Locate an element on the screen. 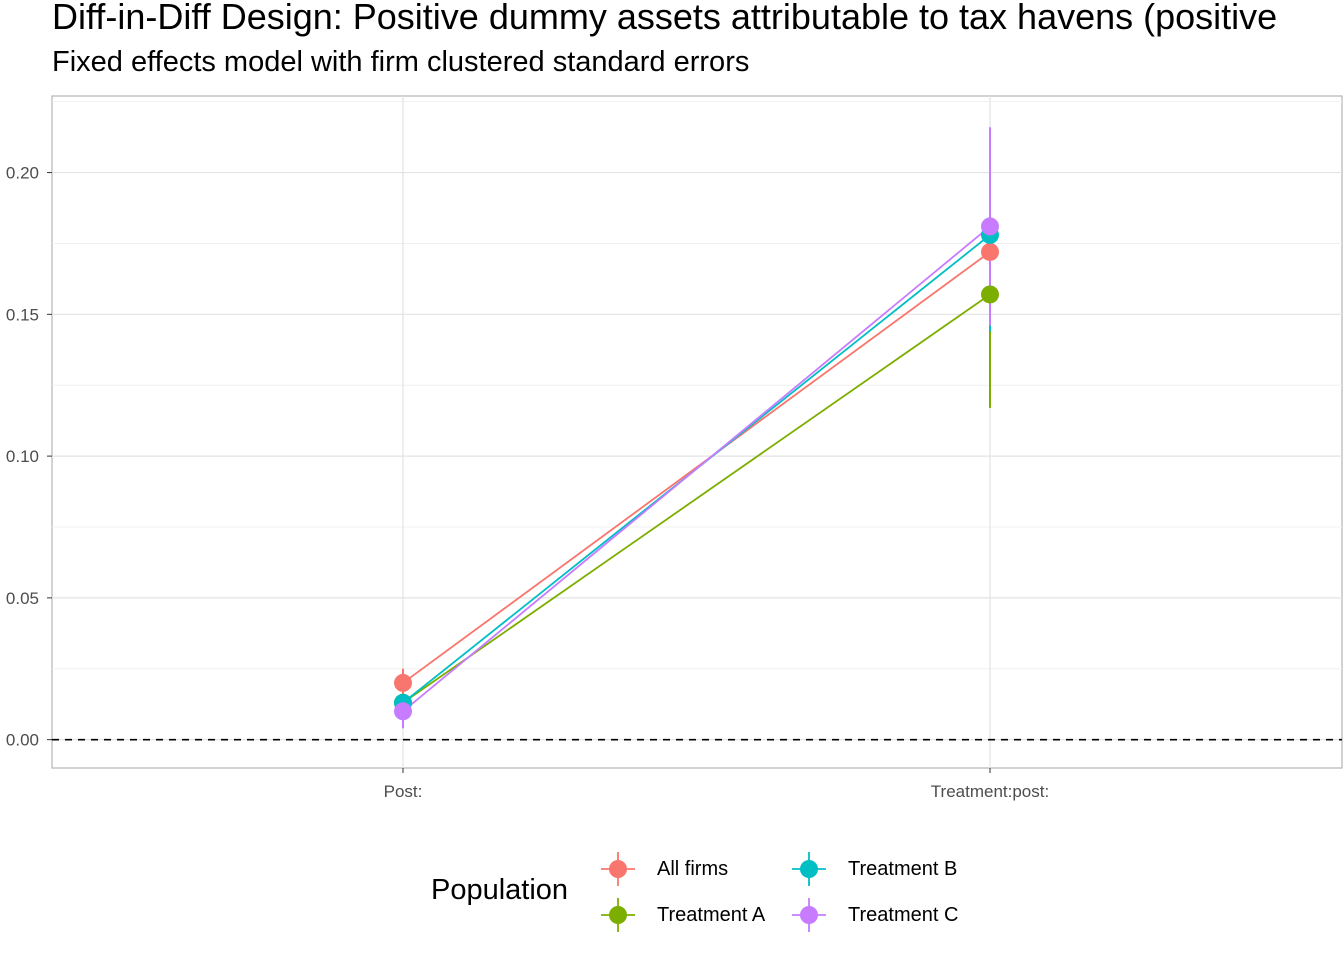 The height and width of the screenshot is (960, 1344). legend-keys is located at coordinates (713, 892).